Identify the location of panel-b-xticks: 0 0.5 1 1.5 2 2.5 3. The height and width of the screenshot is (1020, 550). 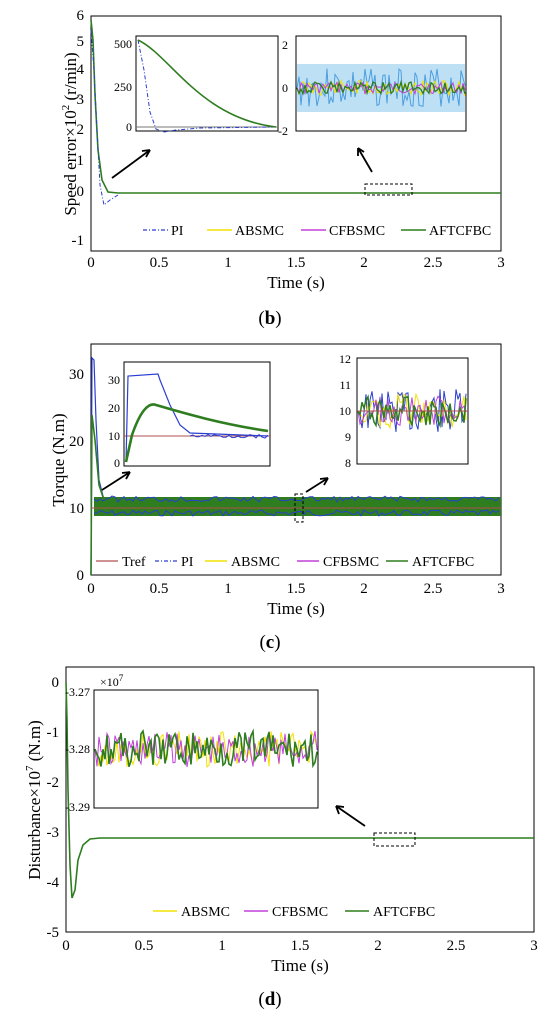
(296, 263).